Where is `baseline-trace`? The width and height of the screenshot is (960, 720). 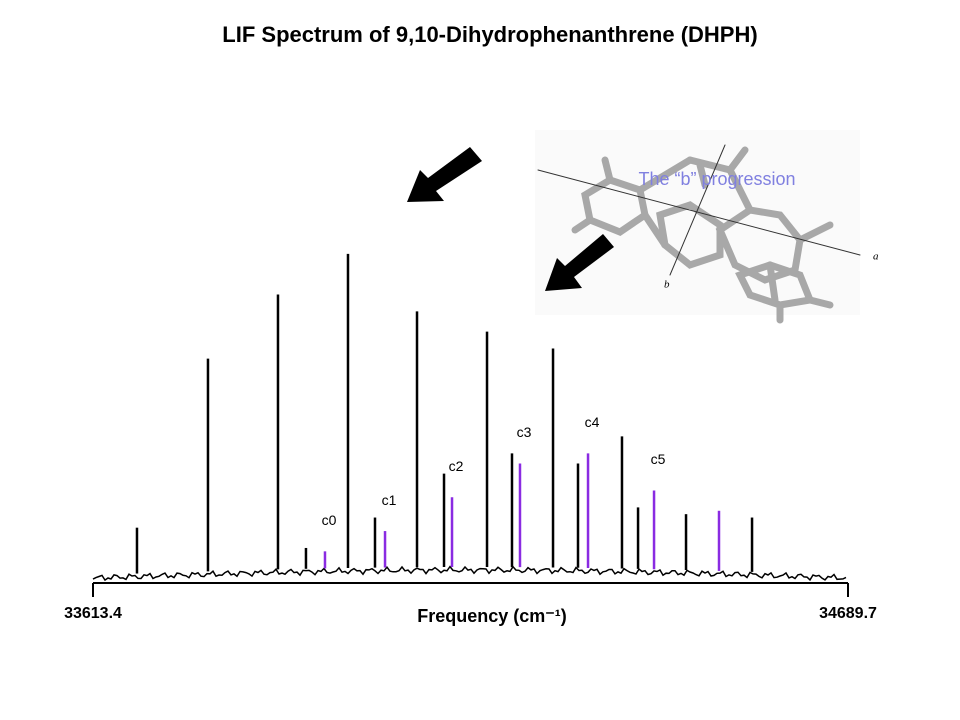 baseline-trace is located at coordinates (469, 573).